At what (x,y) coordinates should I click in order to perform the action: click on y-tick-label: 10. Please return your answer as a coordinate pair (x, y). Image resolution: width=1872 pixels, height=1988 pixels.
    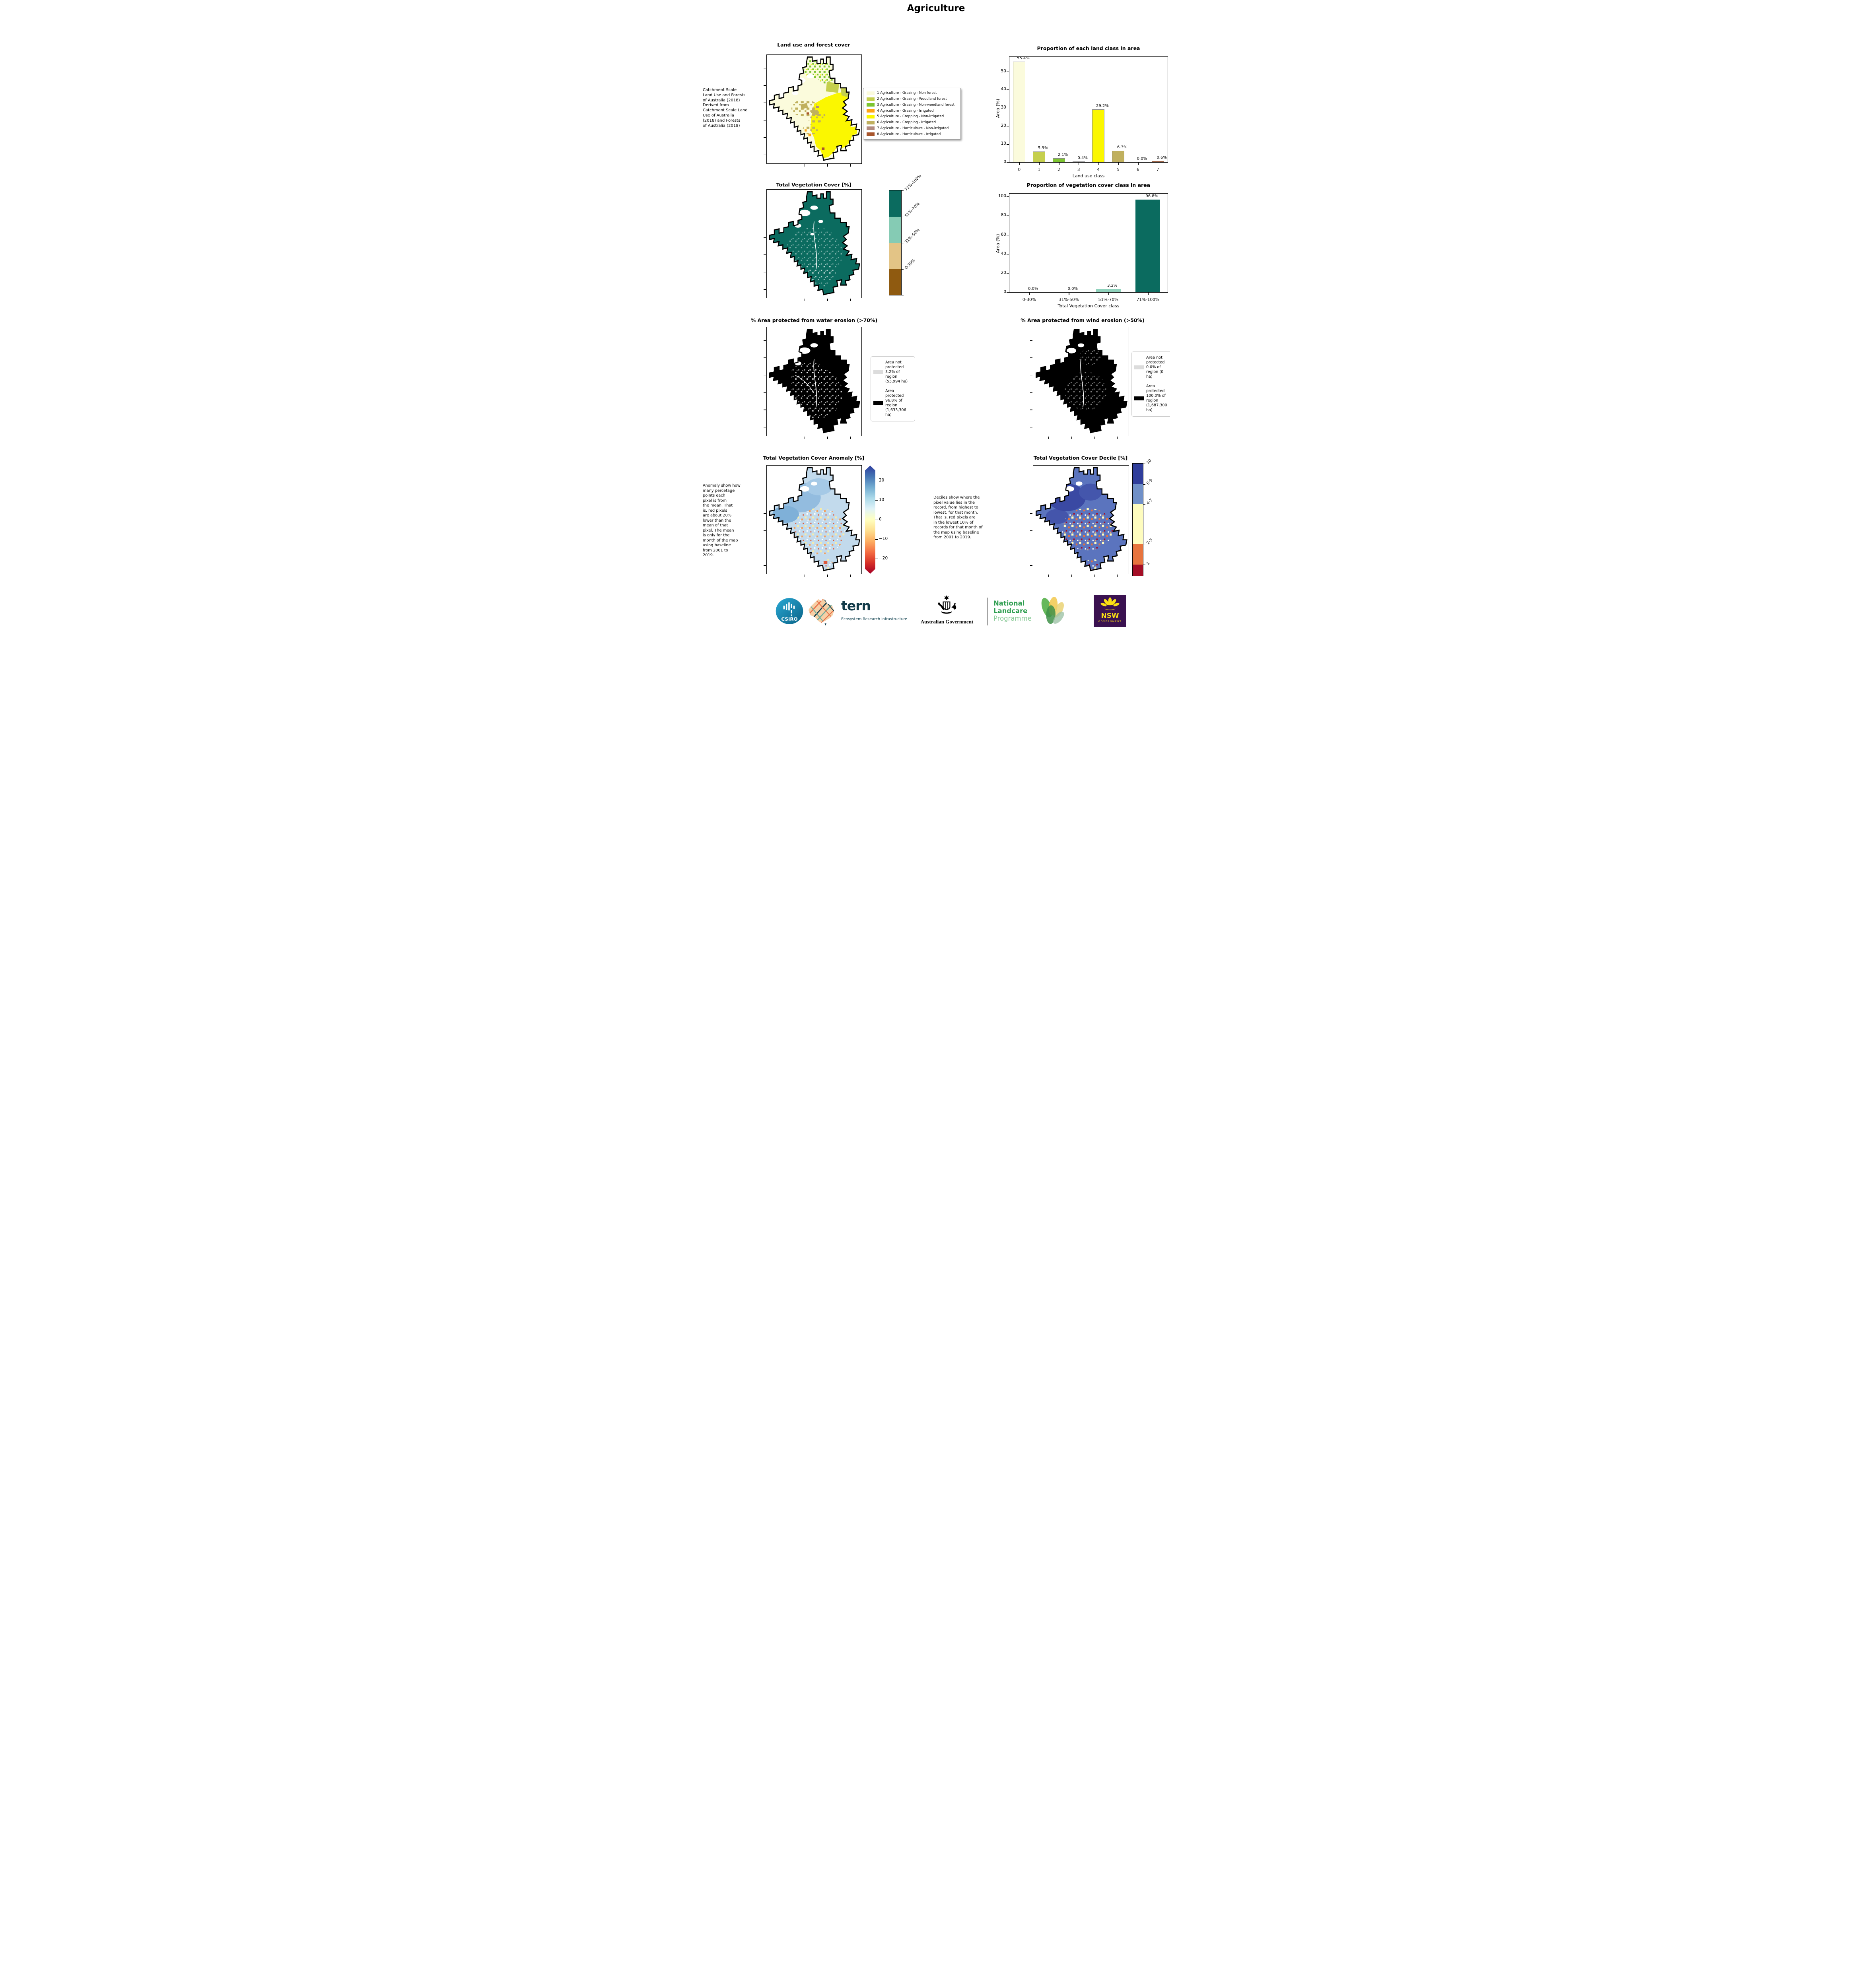
    Looking at the image, I should click on (1004, 143).